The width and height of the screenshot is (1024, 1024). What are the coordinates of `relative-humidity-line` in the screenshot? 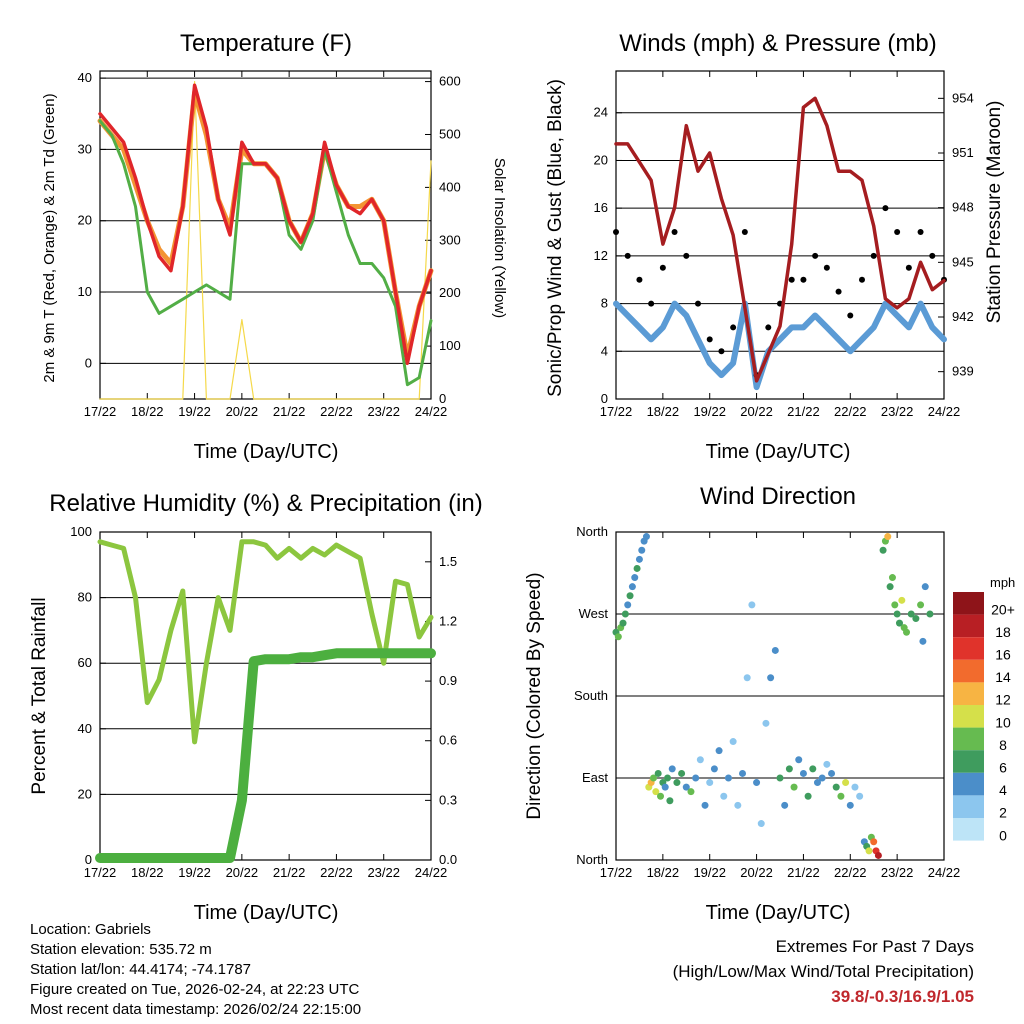 It's located at (265, 642).